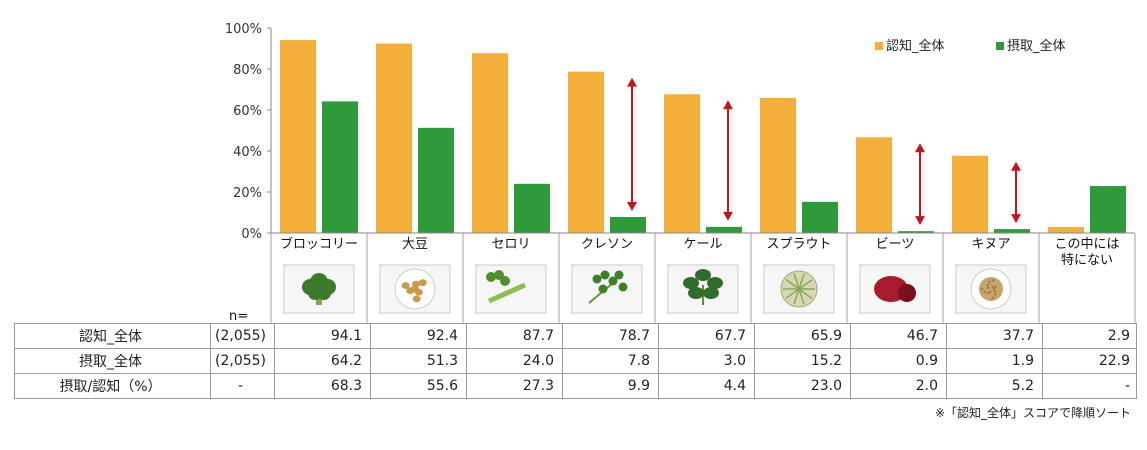  I want to click on value-cell: 22.9, so click(1090, 361).